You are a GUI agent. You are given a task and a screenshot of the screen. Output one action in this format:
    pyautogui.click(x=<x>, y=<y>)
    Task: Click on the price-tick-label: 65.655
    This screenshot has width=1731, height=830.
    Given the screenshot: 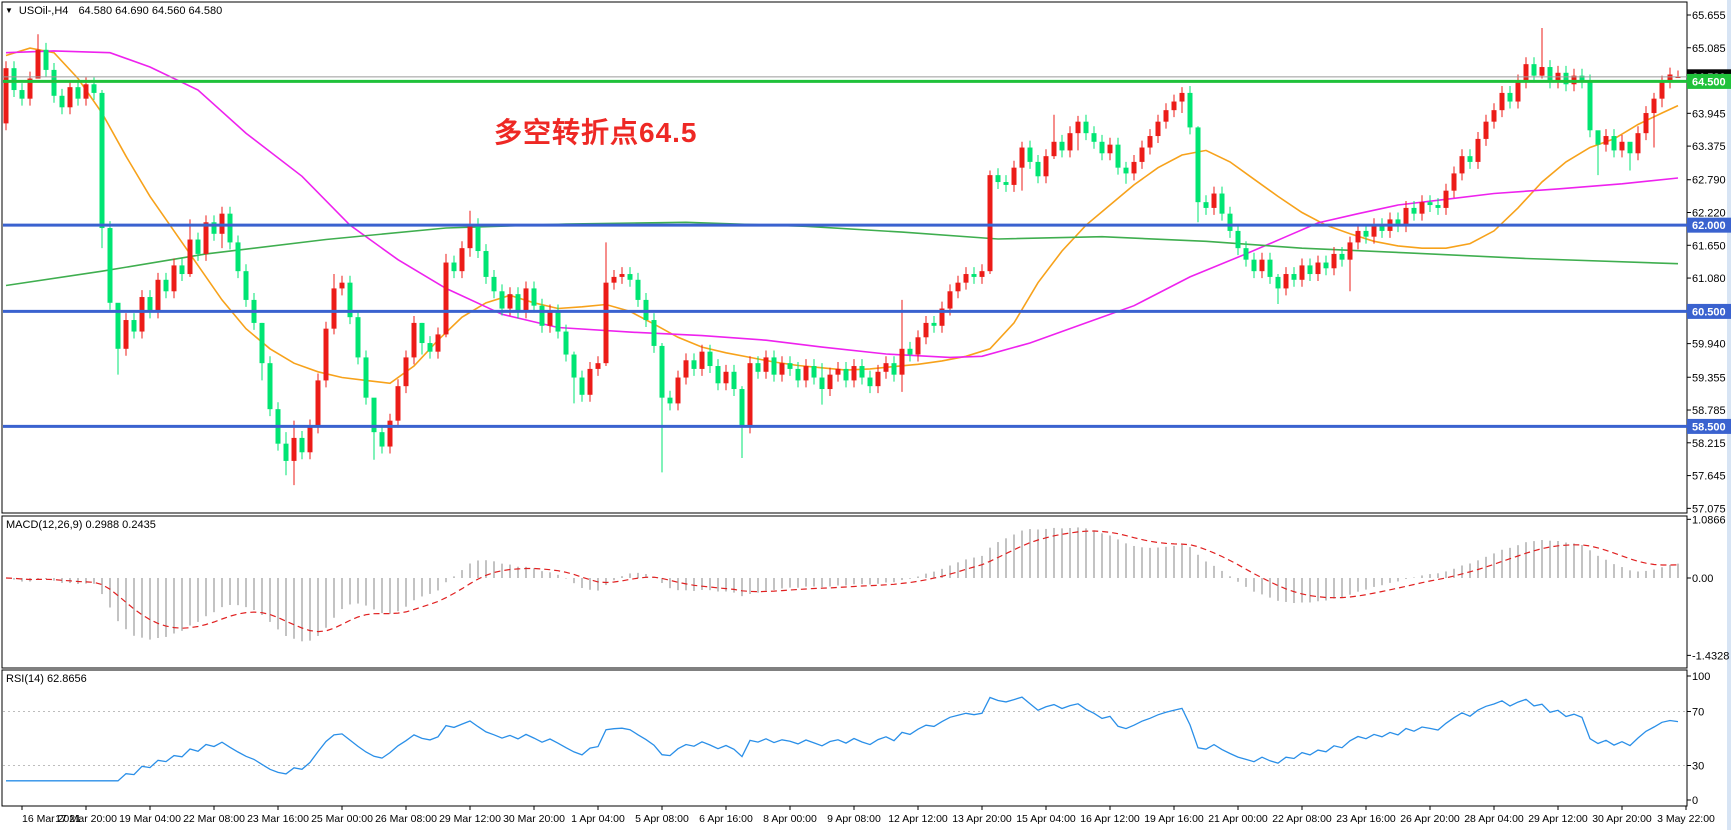 What is the action you would take?
    pyautogui.click(x=1709, y=16)
    